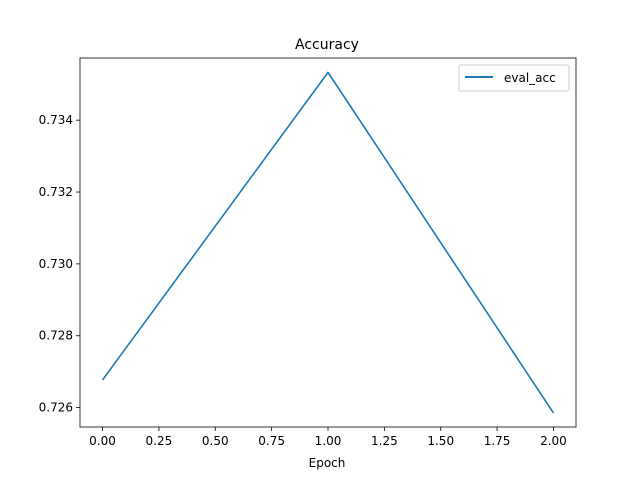 The image size is (640, 480). What do you see at coordinates (440, 441) in the screenshot?
I see `x-tick-label: 1.50` at bounding box center [440, 441].